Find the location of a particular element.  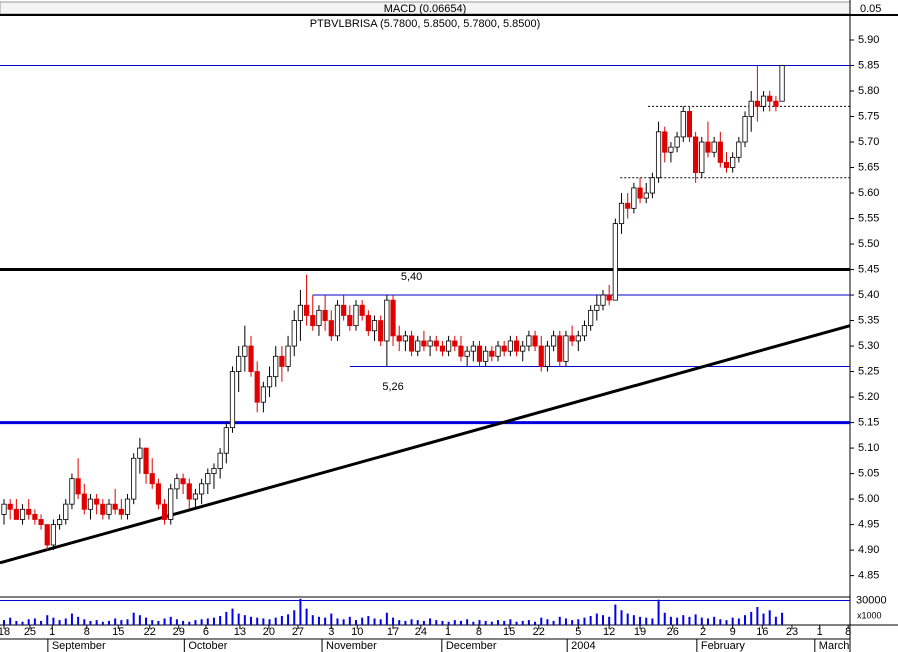

x-tick-label: 8 is located at coordinates (479, 632).